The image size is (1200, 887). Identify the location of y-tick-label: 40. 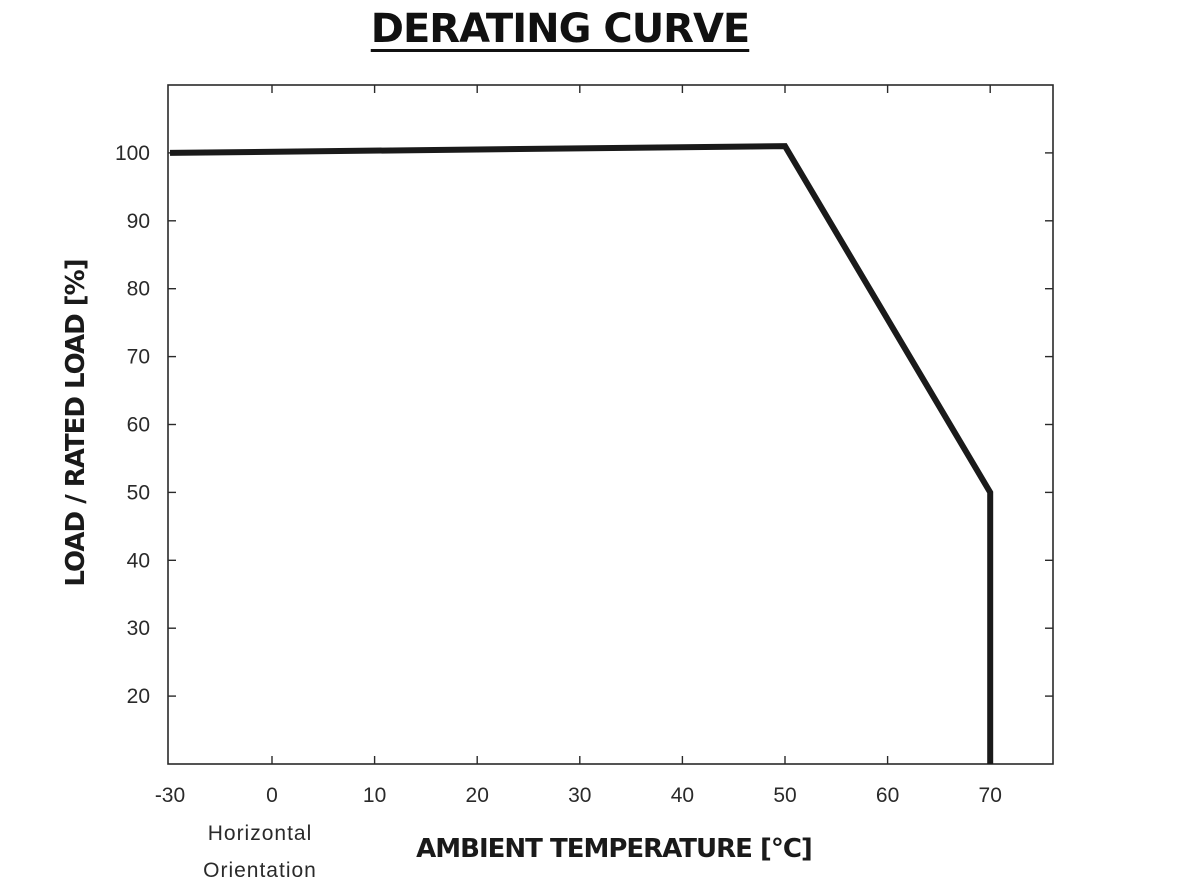
(138, 560).